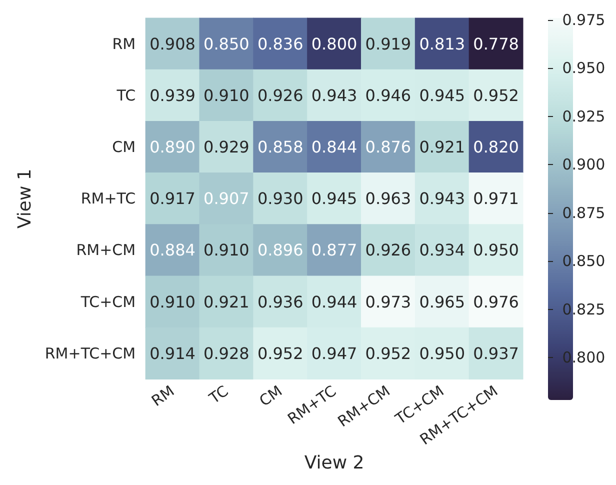  I want to click on y-axis-title: View 1, so click(25, 198).